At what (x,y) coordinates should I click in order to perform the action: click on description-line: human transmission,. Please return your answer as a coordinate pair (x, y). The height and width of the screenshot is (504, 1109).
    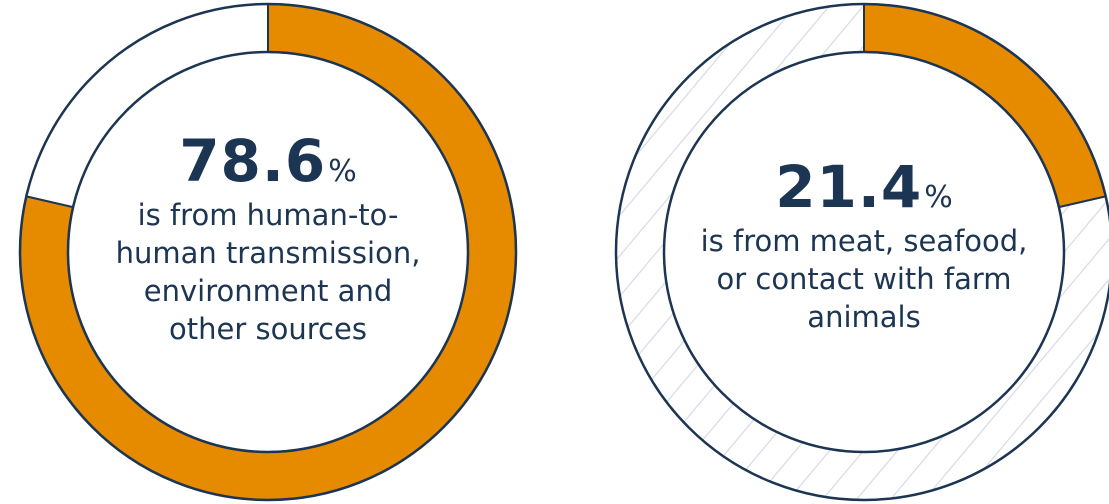
    Looking at the image, I should click on (268, 253).